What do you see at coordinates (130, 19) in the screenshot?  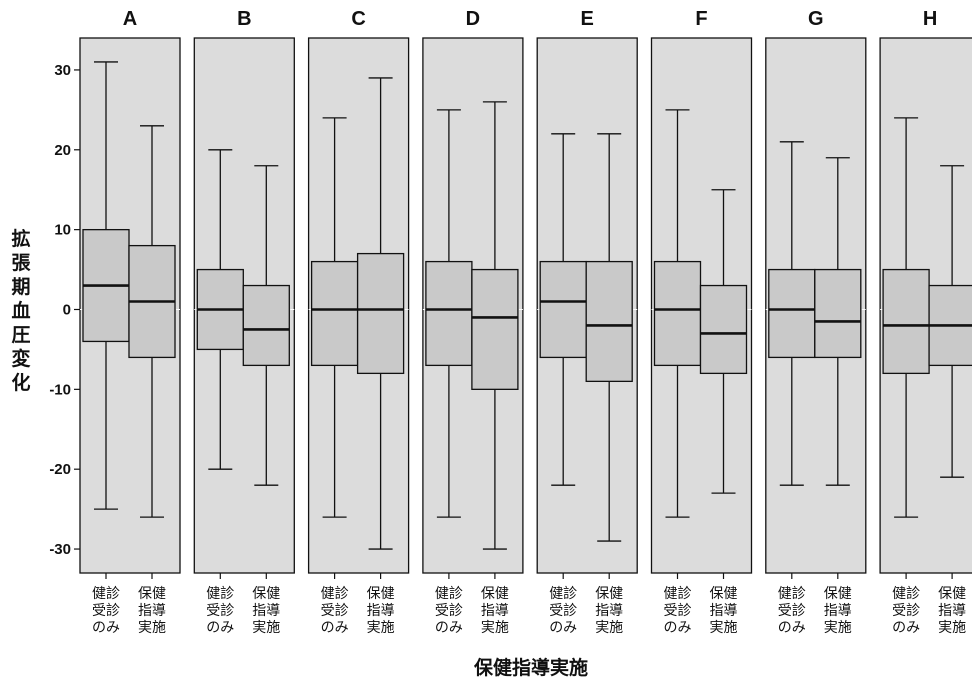 I see `panel-title: A` at bounding box center [130, 19].